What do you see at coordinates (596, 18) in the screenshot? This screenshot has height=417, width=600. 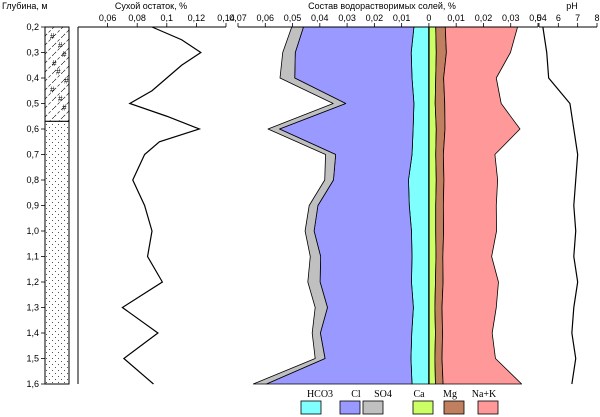 I see `x-tick-label: 8` at bounding box center [596, 18].